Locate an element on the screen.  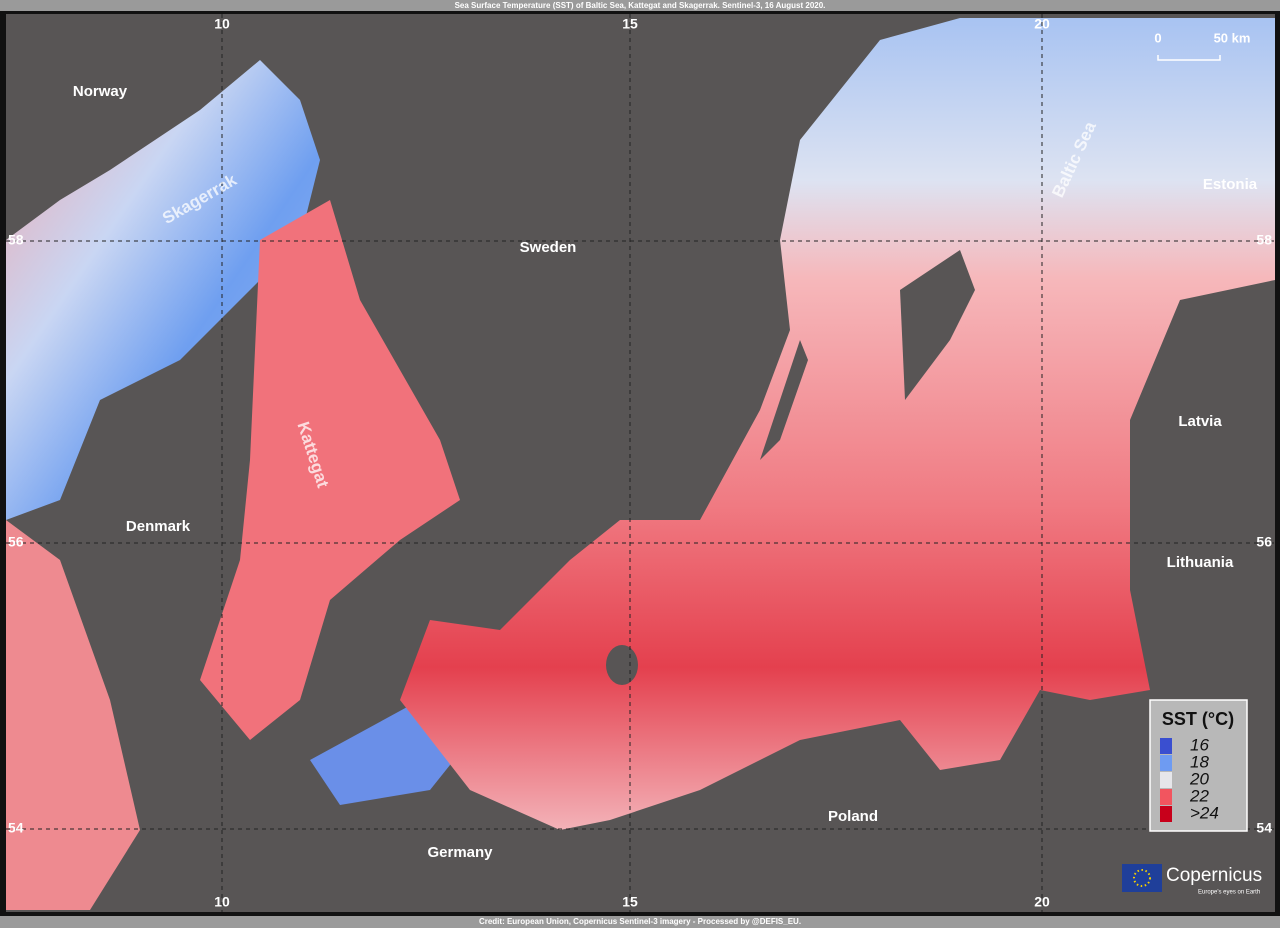
place-label: Lithuania is located at coordinates (1200, 562).